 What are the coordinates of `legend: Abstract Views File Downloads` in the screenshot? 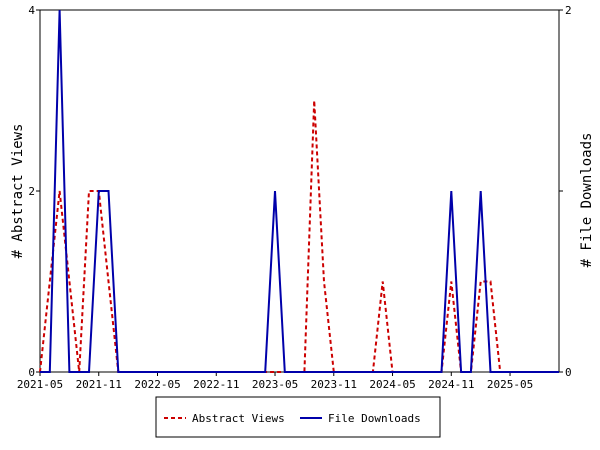 It's located at (298, 417).